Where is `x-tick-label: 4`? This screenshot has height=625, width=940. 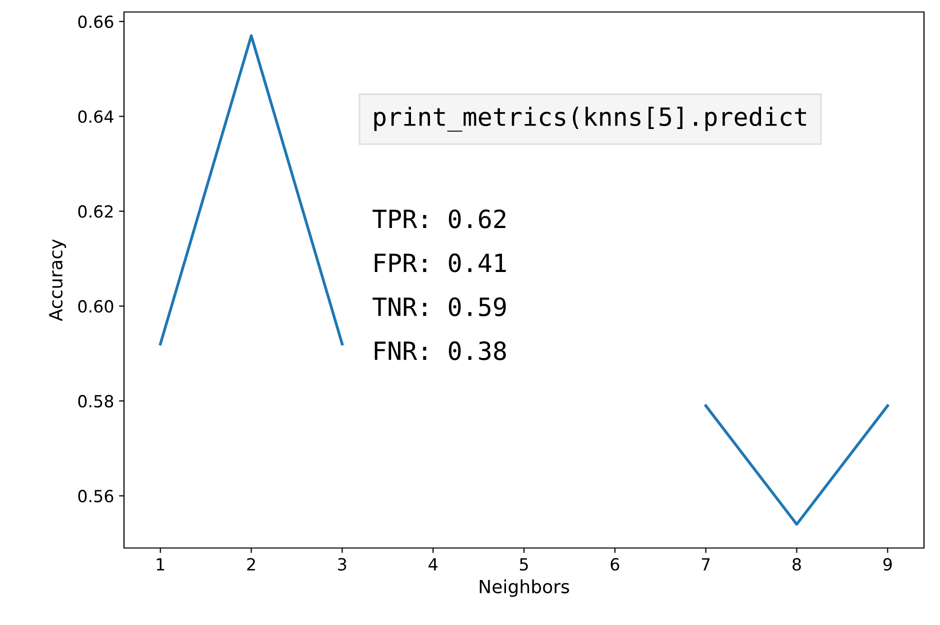 x-tick-label: 4 is located at coordinates (433, 564).